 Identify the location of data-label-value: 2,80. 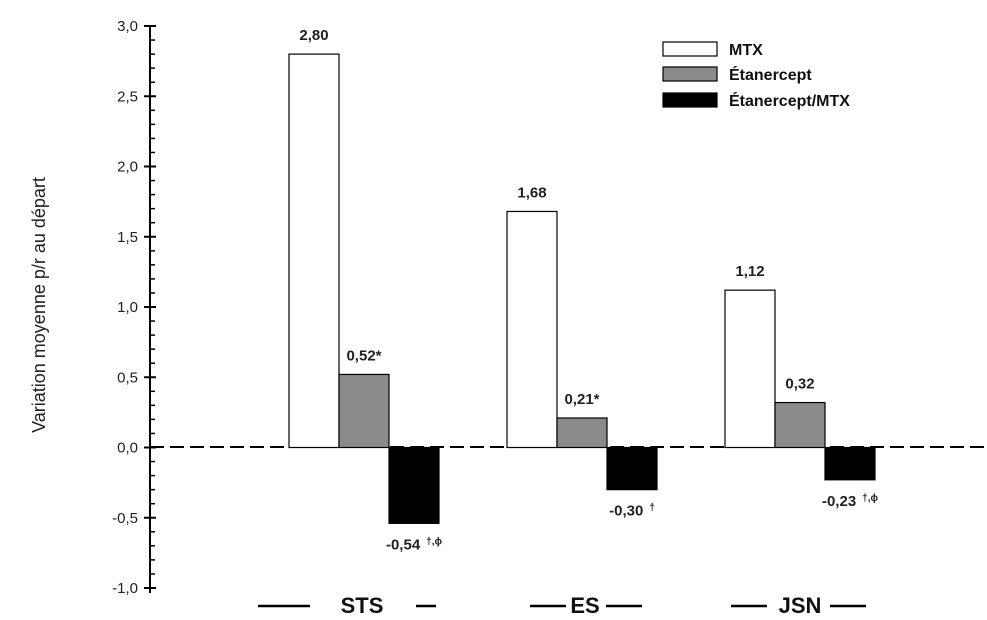
(313, 35).